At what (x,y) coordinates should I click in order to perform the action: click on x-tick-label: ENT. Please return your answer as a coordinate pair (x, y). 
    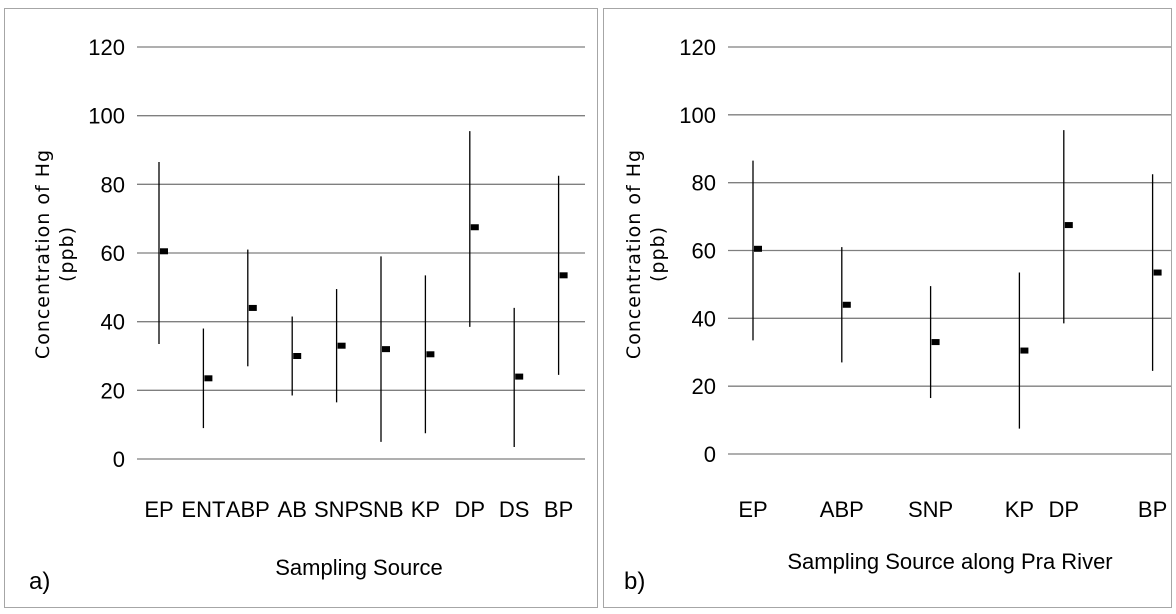
    Looking at the image, I should click on (203, 509).